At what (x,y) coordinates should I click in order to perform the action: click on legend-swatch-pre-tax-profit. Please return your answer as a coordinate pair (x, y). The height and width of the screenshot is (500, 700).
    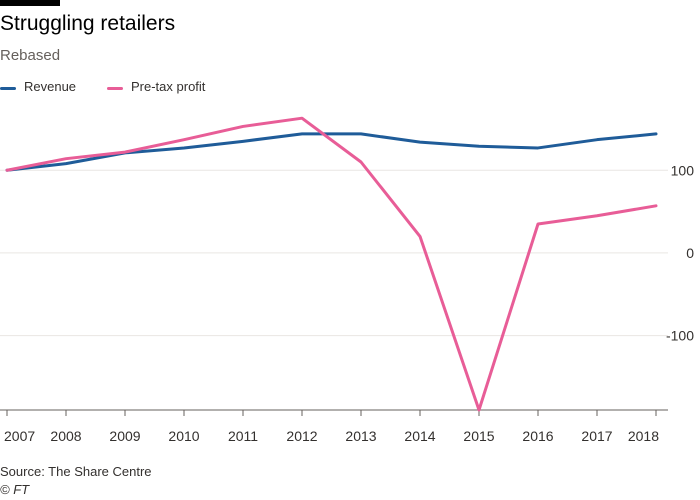
    Looking at the image, I should click on (115, 88).